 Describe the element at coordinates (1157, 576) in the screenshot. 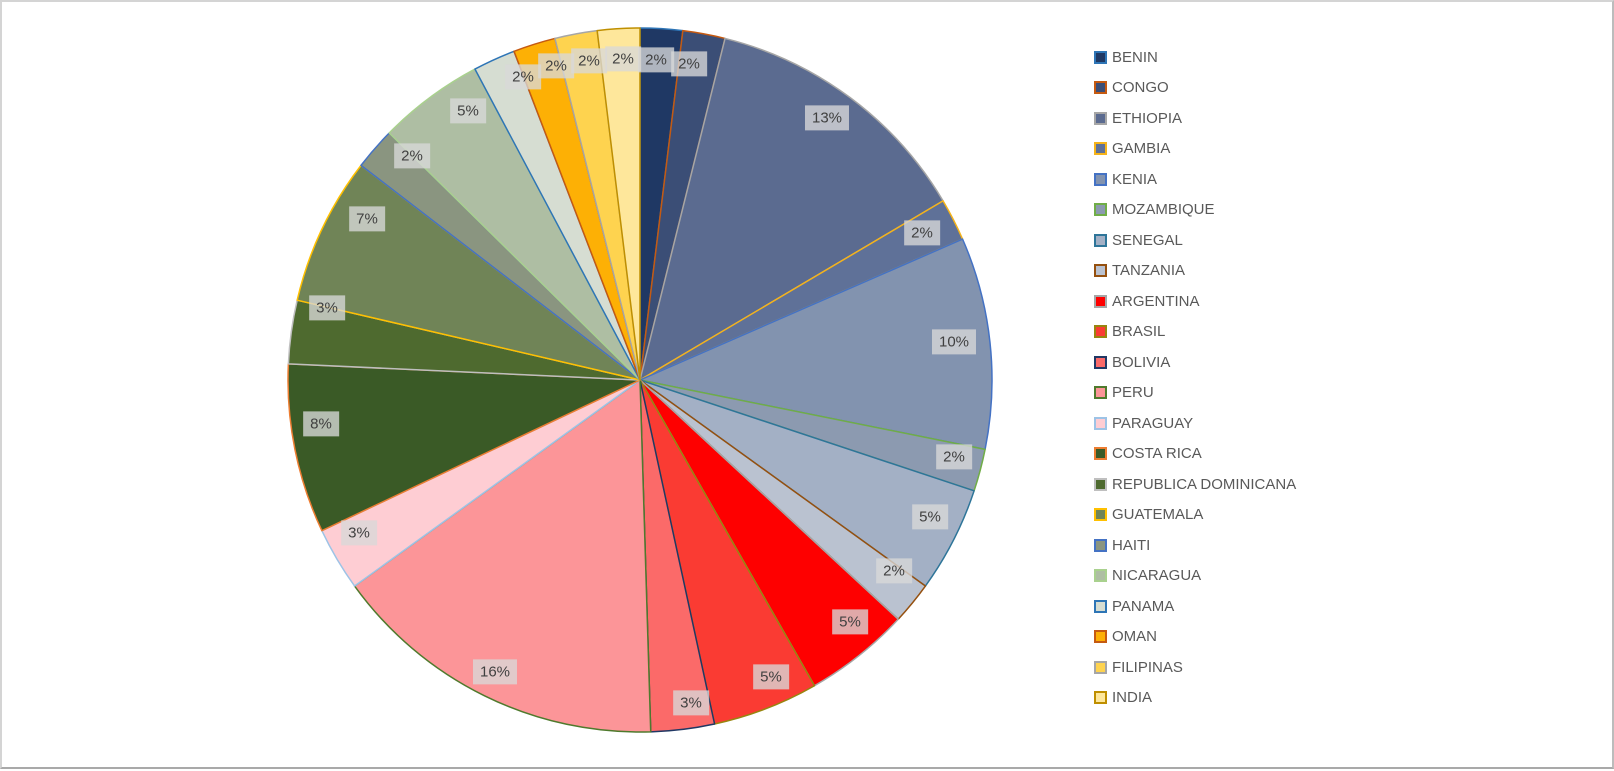

I see `legend-label: NICARAGUA` at that location.